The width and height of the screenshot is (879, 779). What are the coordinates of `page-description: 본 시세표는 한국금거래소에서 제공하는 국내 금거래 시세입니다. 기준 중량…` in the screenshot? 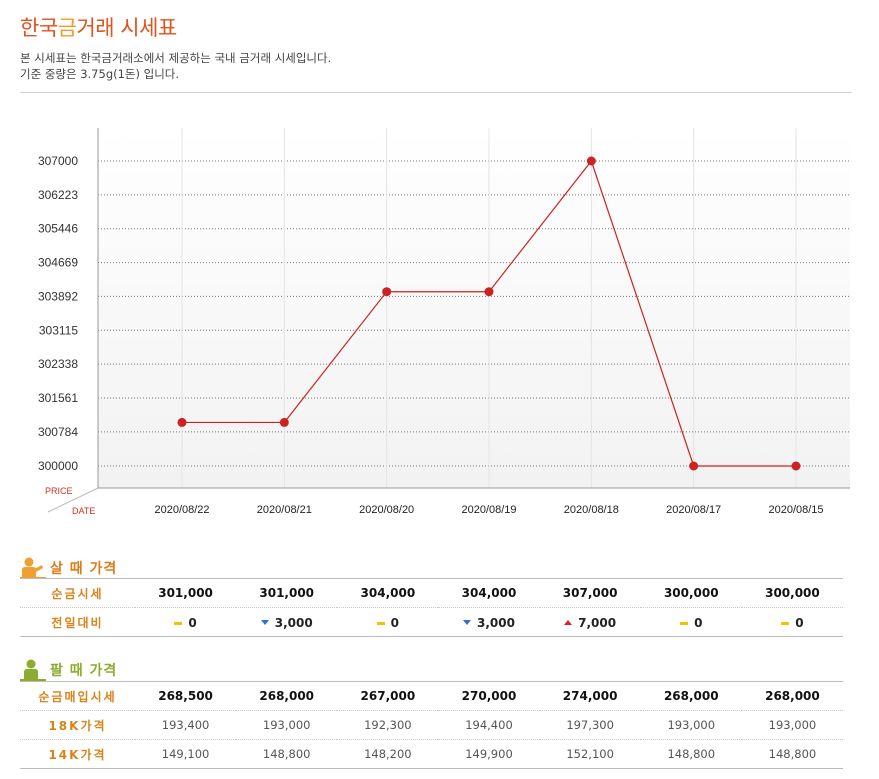 It's located at (175, 66).